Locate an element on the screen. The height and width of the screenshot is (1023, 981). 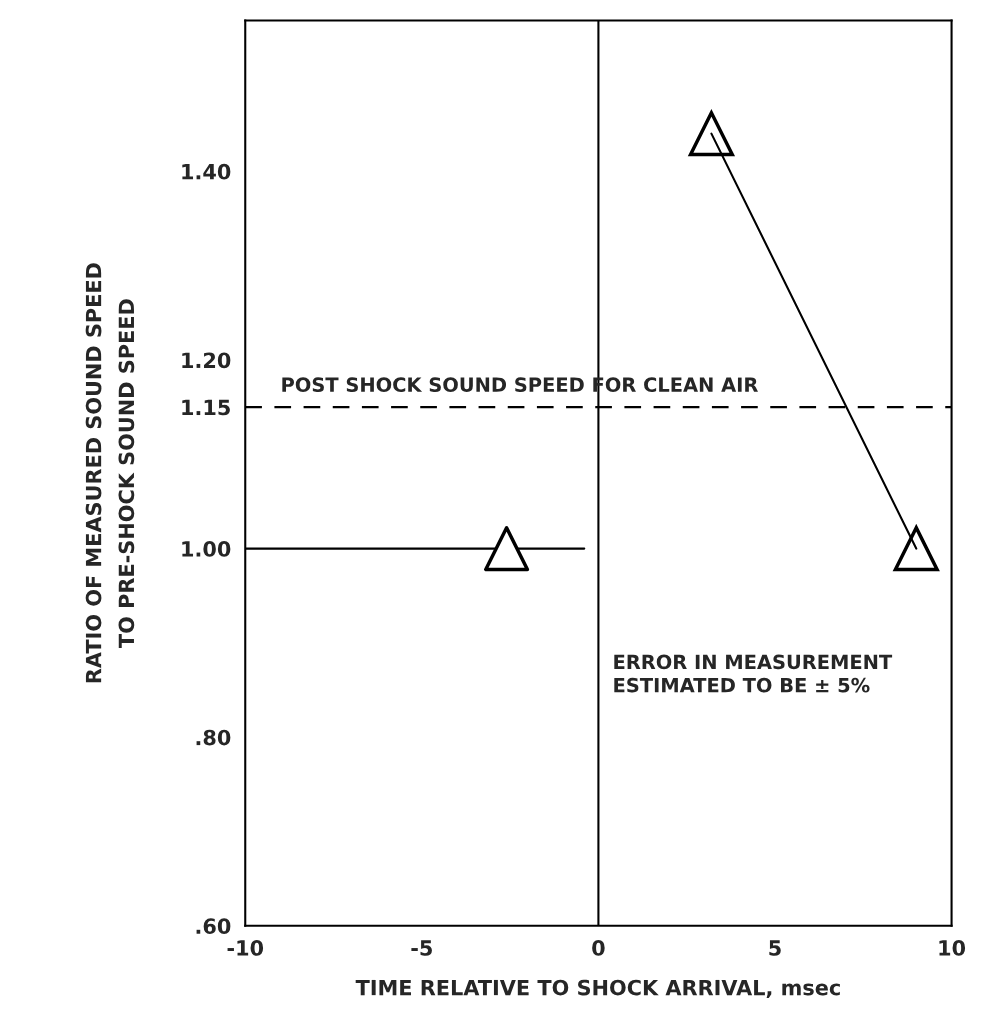
x-tick-label: 5 is located at coordinates (775, 948).